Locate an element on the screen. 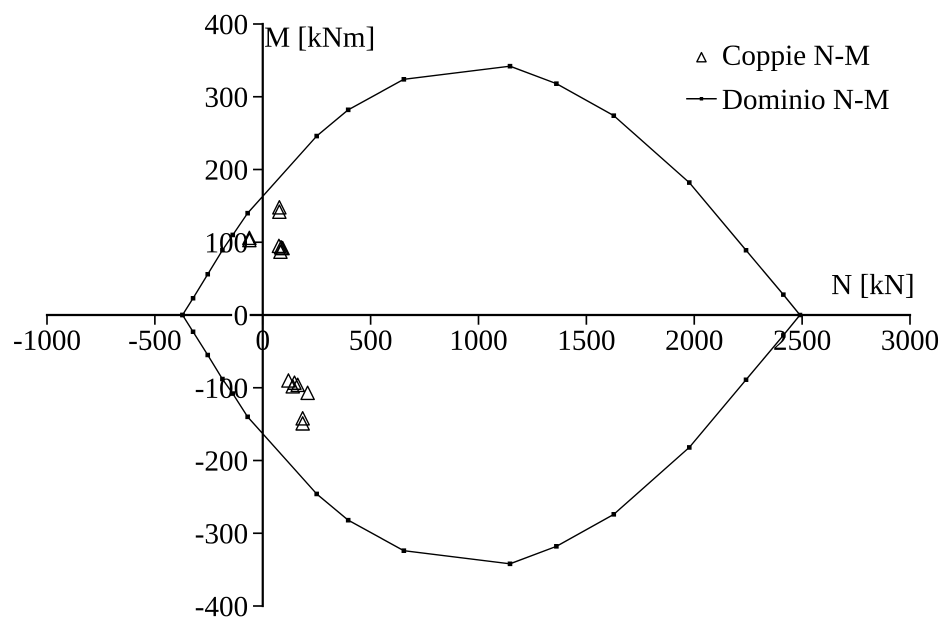 The width and height of the screenshot is (943, 618). y-tick-label: 300 is located at coordinates (227, 97).